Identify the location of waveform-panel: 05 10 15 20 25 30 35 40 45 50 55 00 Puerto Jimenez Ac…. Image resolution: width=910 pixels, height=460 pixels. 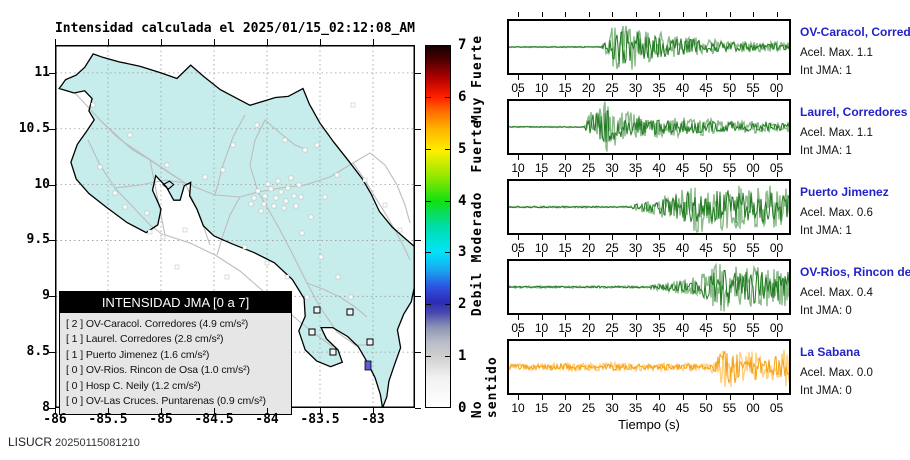
(708, 225).